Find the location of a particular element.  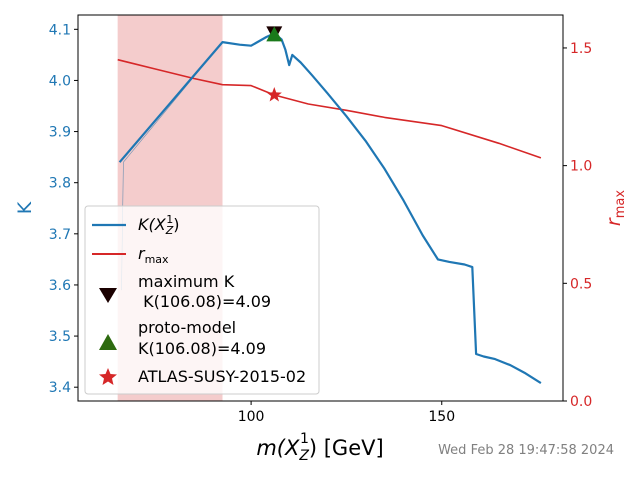

x-axis-label-prefix: m(X is located at coordinates (278, 448).